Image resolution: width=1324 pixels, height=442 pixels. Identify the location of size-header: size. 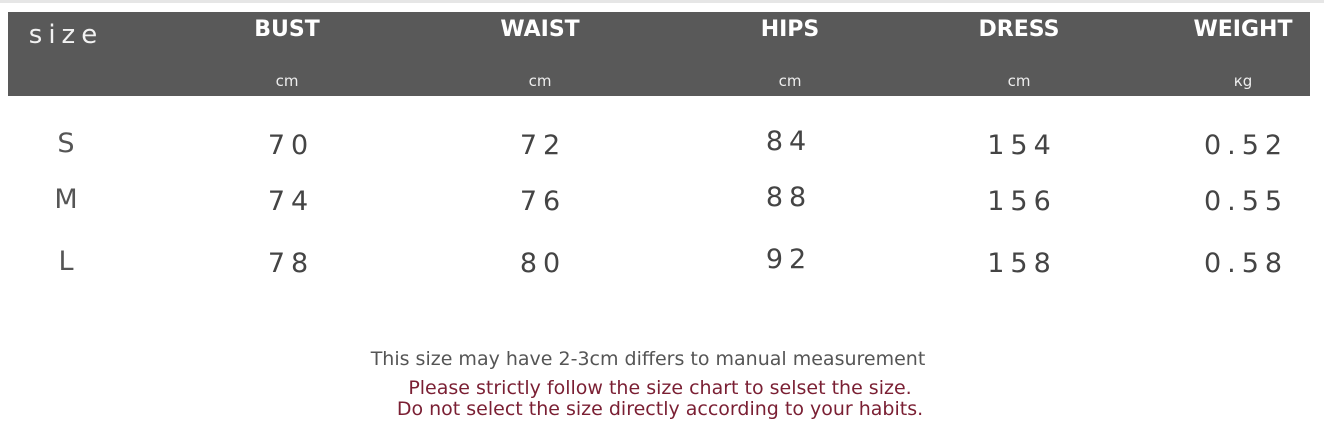
(66, 35).